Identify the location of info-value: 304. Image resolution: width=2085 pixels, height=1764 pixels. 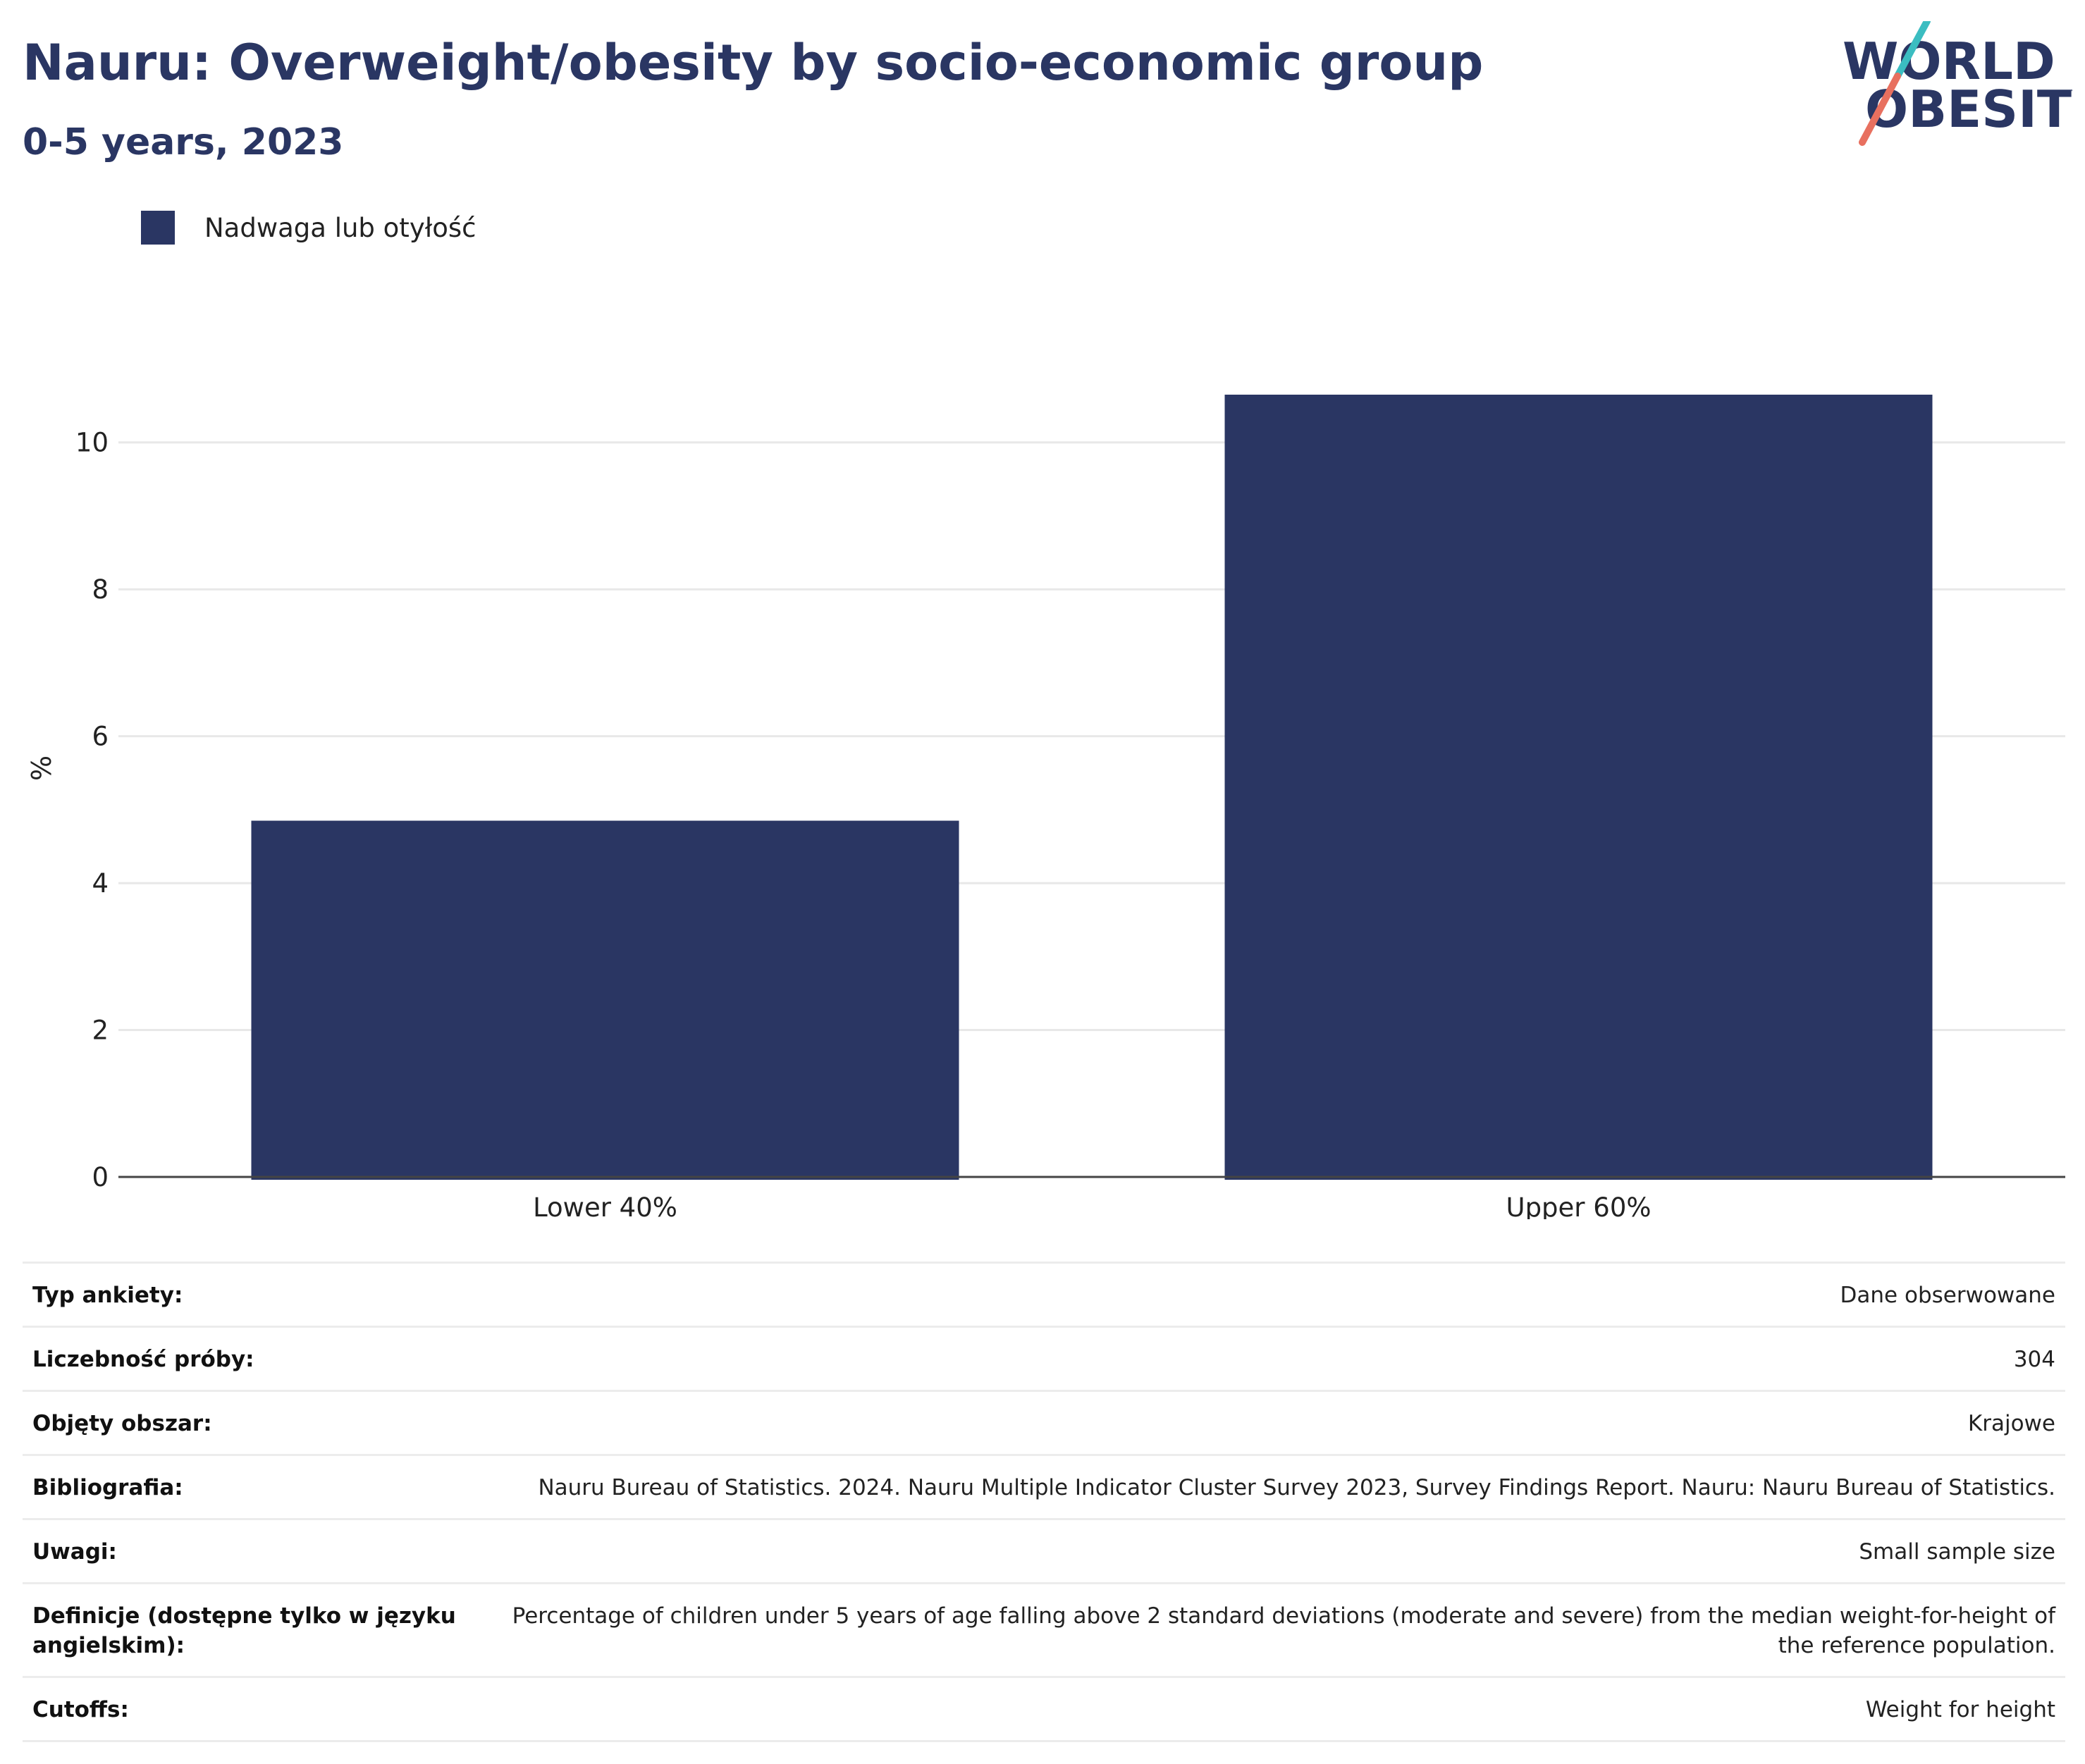
(2034, 1359).